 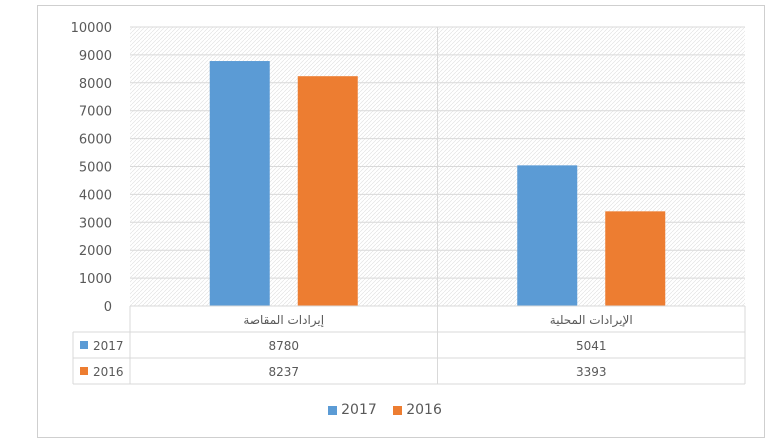 What do you see at coordinates (333, 410) in the screenshot?
I see `legend-swatch-2017` at bounding box center [333, 410].